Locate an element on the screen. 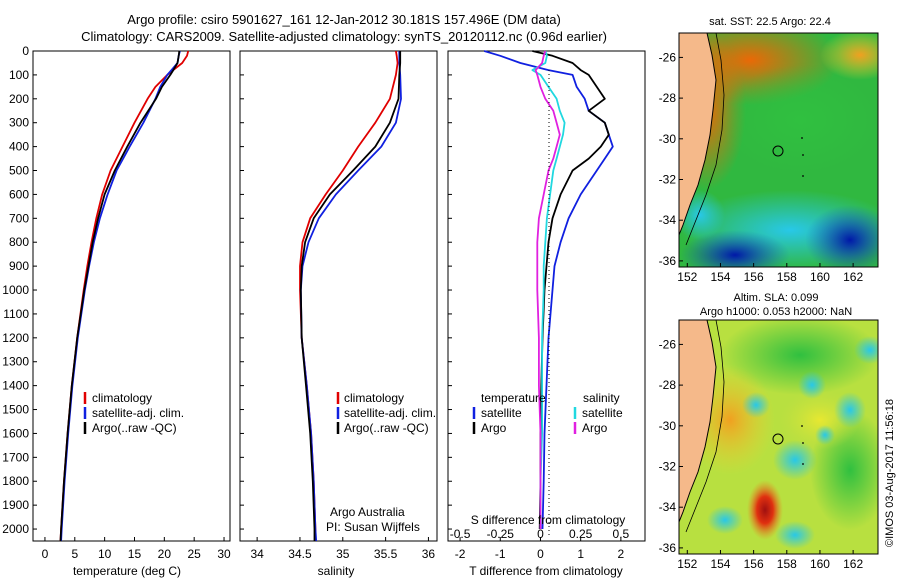 The width and height of the screenshot is (900, 580). depth-tick-label: 700 is located at coordinates (19, 218).